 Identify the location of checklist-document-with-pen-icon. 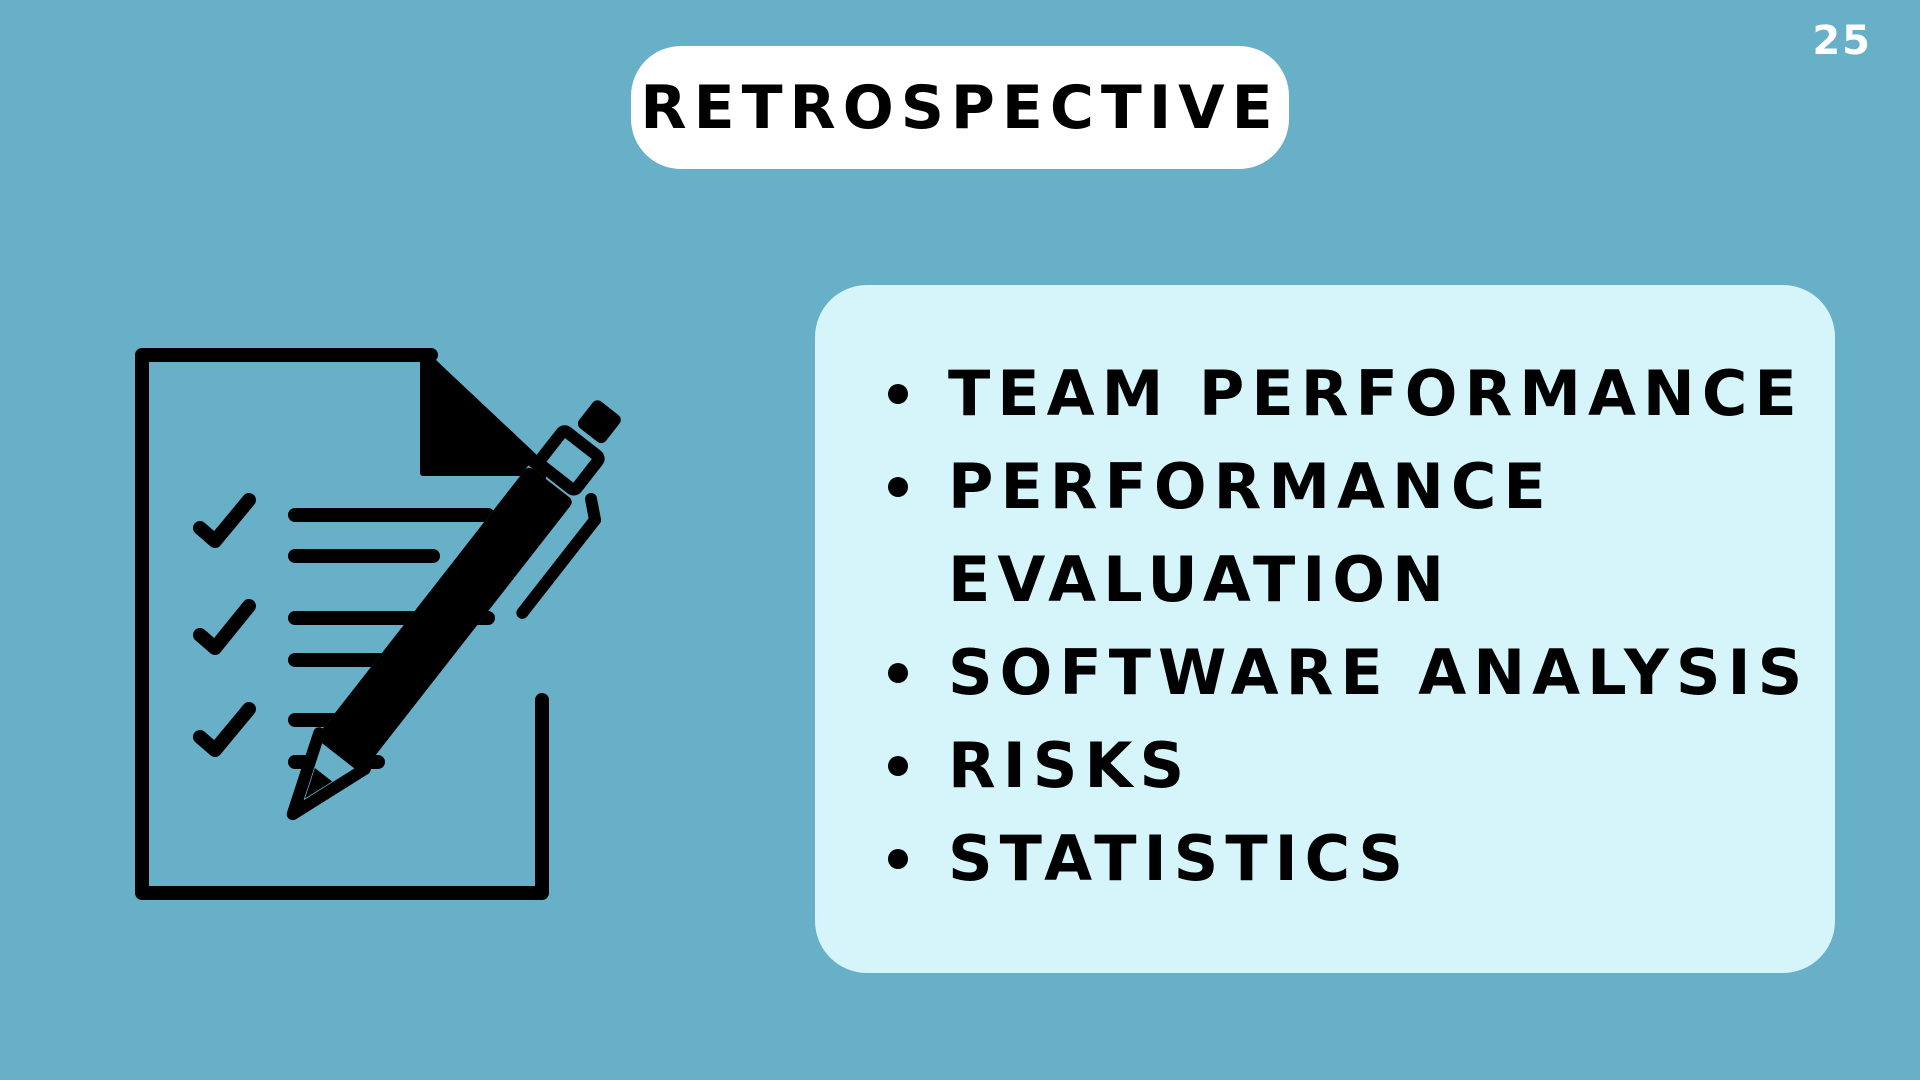
(378, 624).